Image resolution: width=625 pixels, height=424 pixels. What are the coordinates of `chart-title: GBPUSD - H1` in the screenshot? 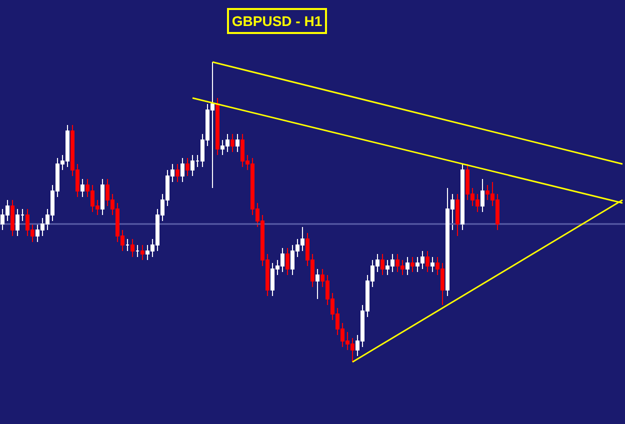 It's located at (277, 21).